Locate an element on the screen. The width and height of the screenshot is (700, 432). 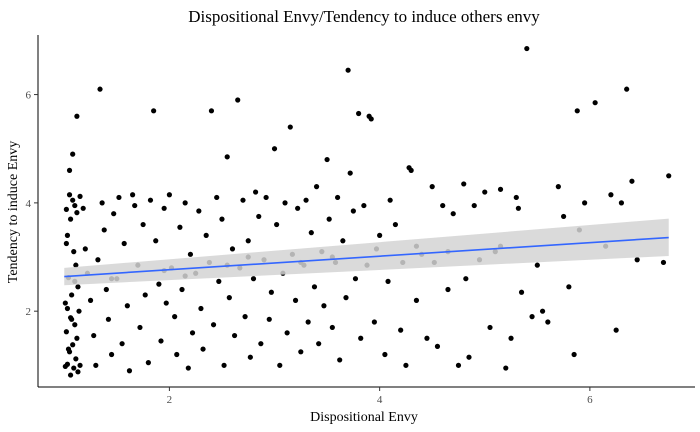
confidence-band is located at coordinates (366, 252).